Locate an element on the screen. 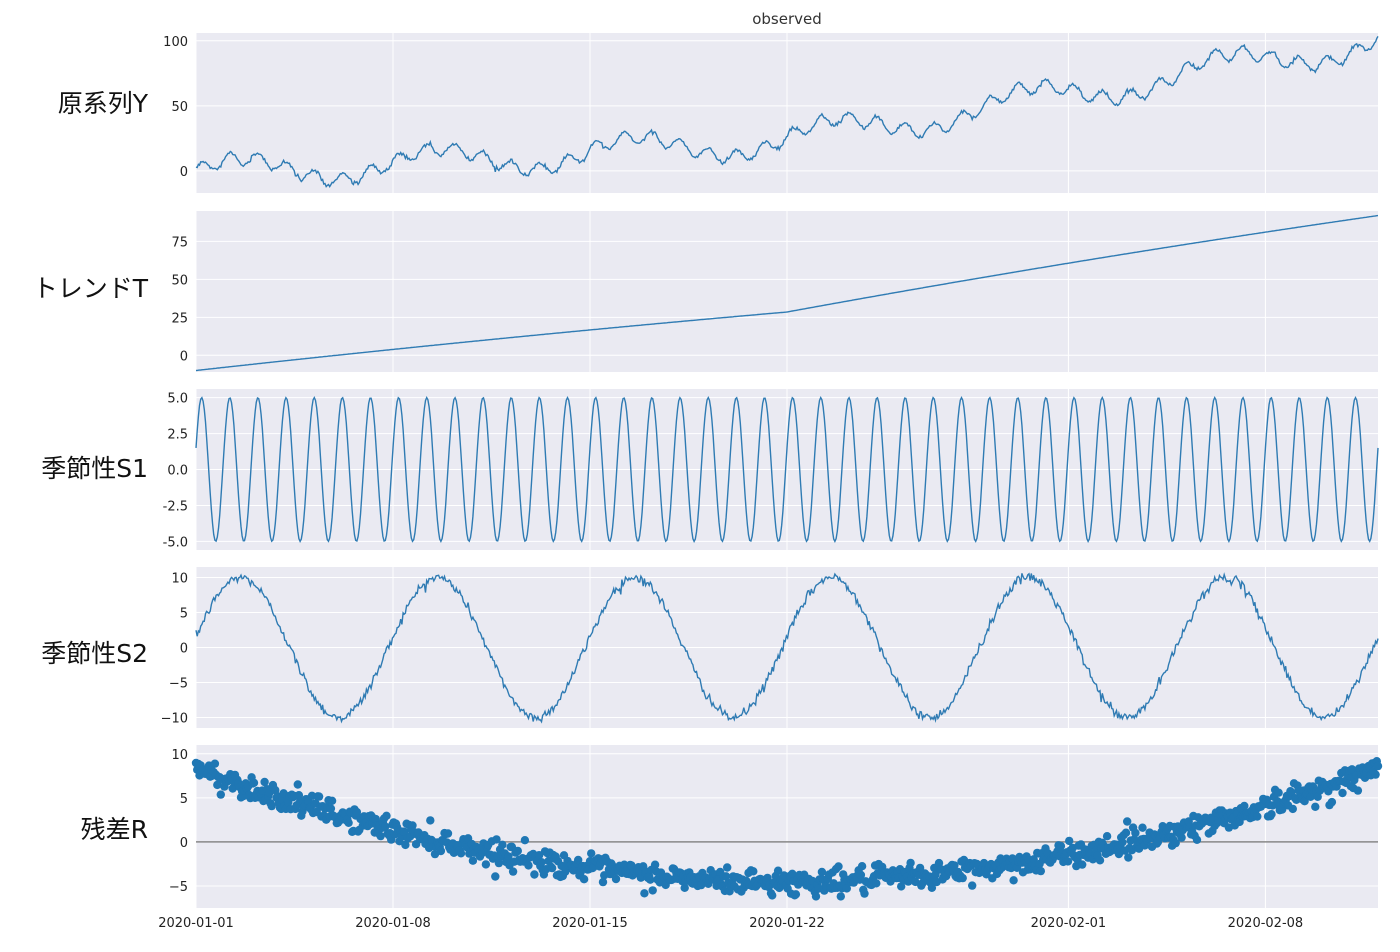  series-line-observed is located at coordinates (787, 112).